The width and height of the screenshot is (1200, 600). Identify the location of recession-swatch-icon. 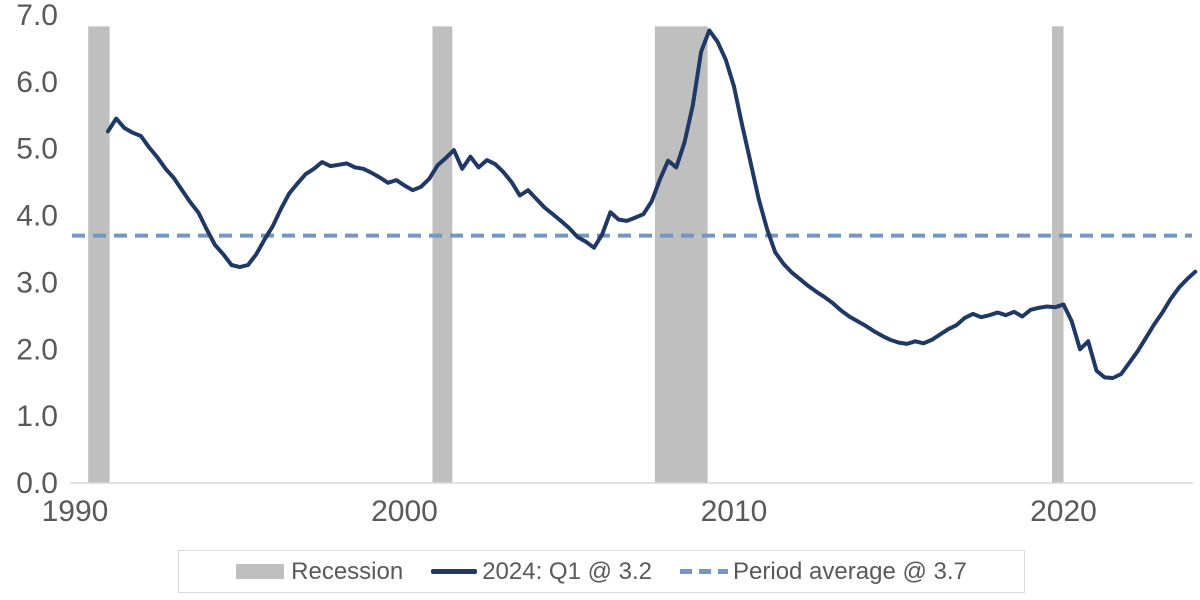
(260, 571).